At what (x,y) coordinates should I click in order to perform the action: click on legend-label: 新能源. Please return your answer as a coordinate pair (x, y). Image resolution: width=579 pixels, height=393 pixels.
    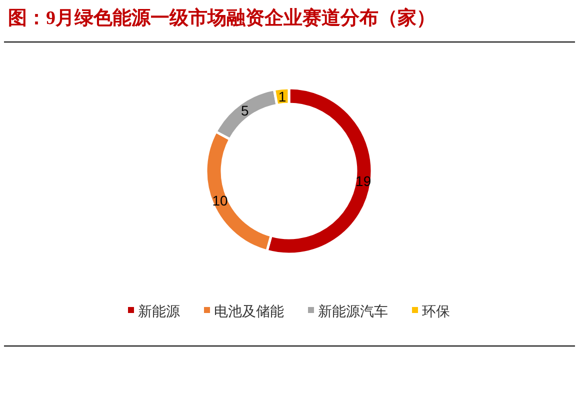
    Looking at the image, I should click on (159, 312).